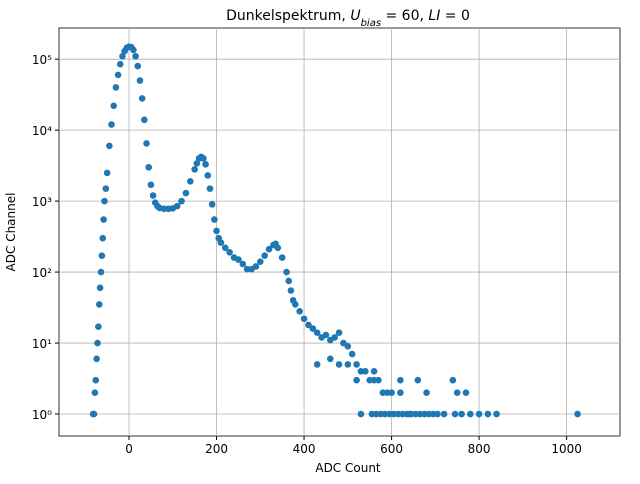 The height and width of the screenshot is (484, 640). What do you see at coordinates (42, 131) in the screenshot?
I see `y-tick-label: 10⁴` at bounding box center [42, 131].